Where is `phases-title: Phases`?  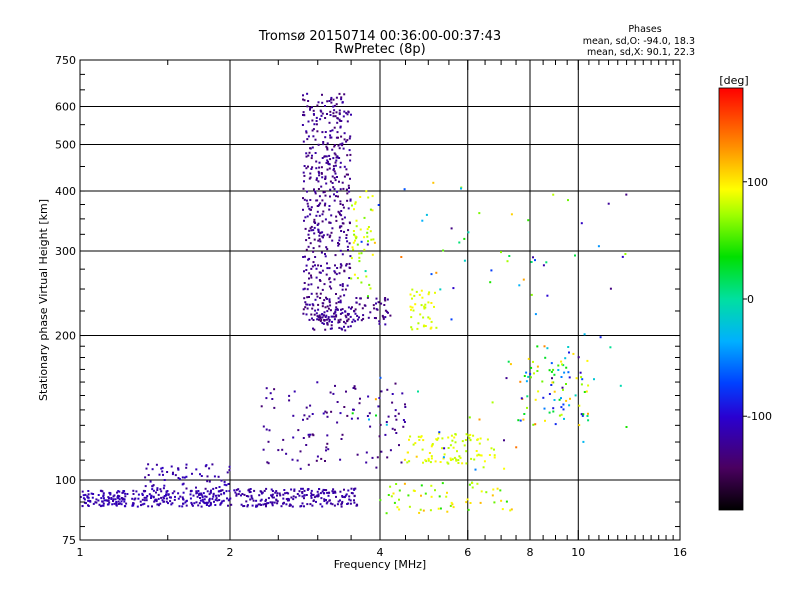 phases-title: Phases is located at coordinates (644, 29).